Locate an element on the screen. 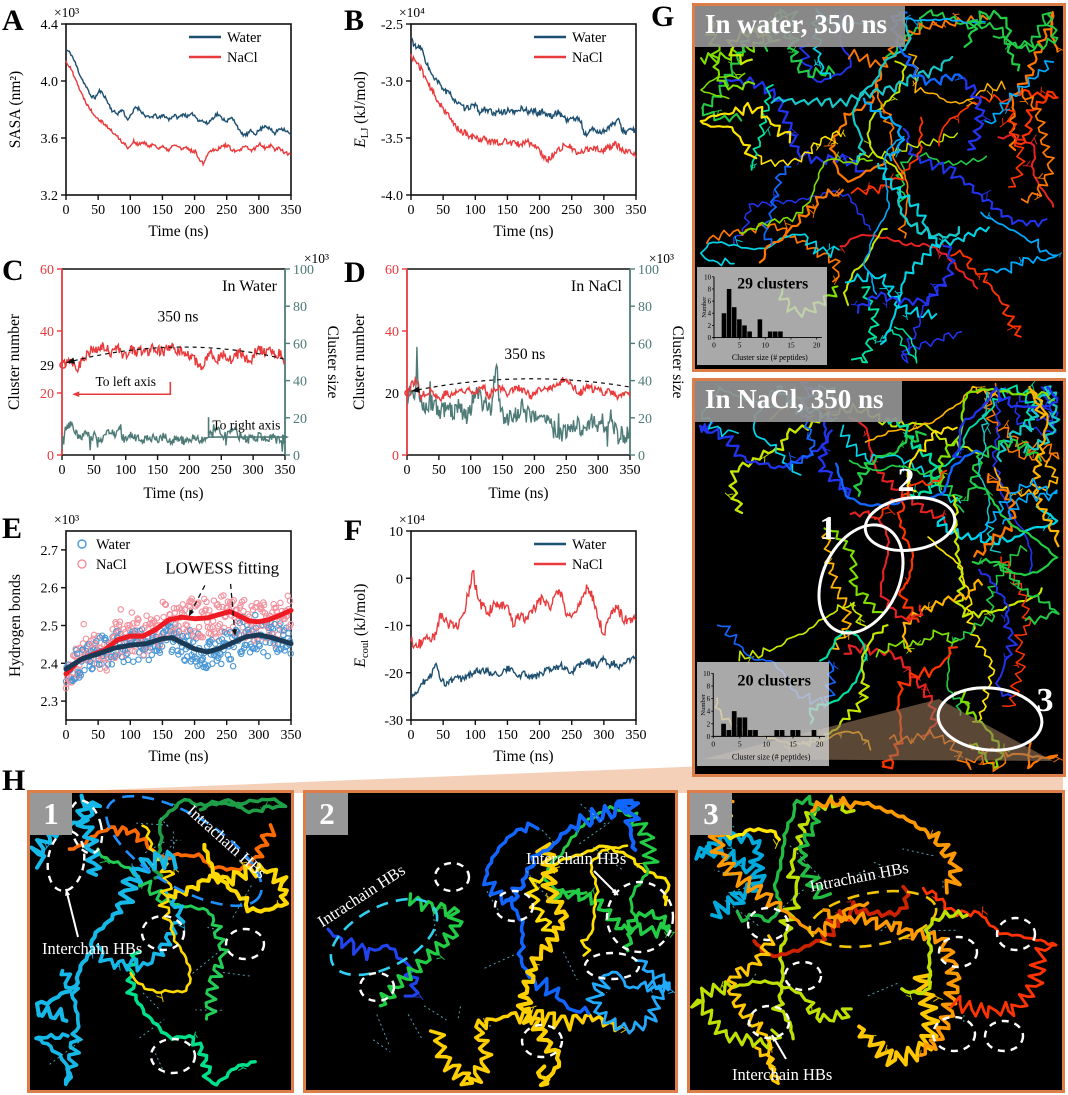 This screenshot has height=1095, width=1068. svg-text: LOWESS fitting is located at coordinates (222, 567).